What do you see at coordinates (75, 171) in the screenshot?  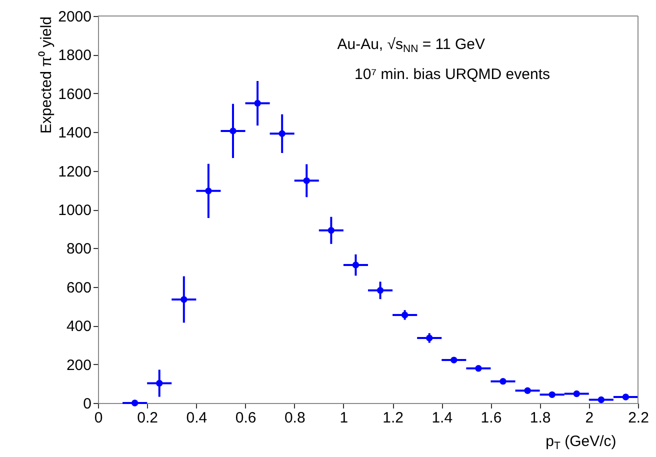 I see `y-tick-label: 1200` at bounding box center [75, 171].